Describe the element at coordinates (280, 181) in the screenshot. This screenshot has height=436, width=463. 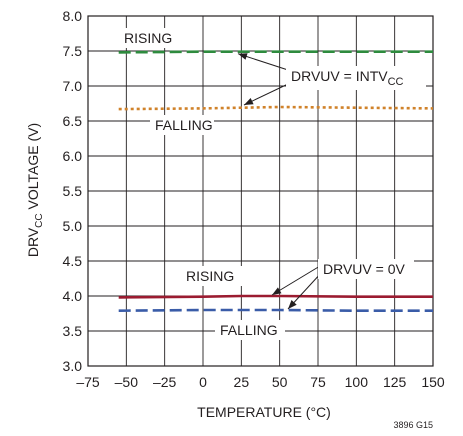
I see `leader-lines` at that location.